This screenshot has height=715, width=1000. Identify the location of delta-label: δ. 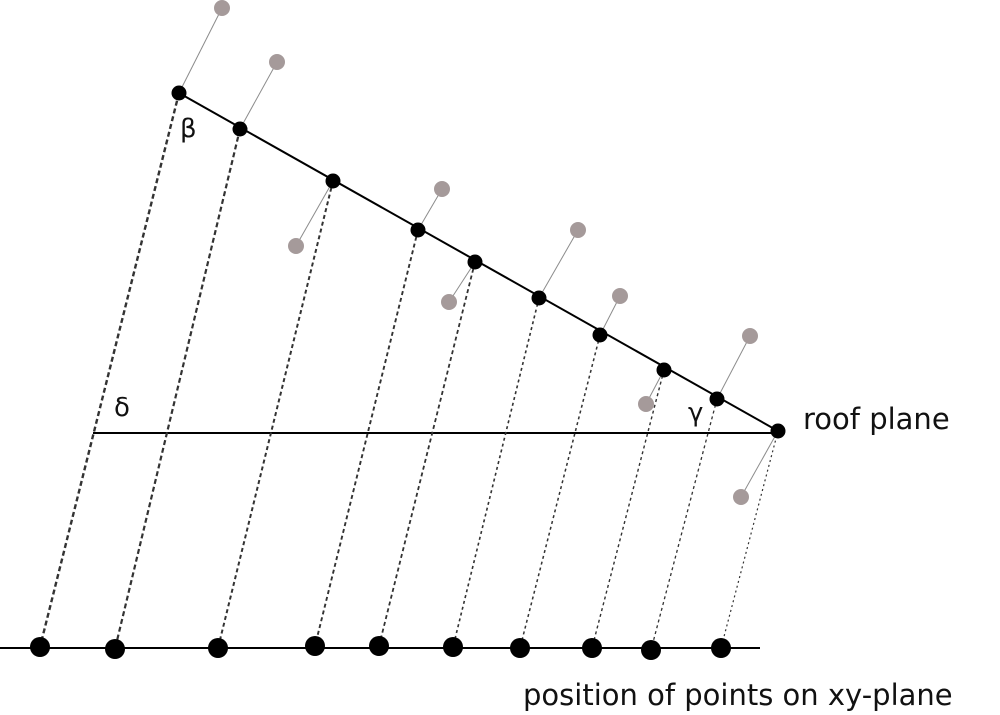
(122, 408).